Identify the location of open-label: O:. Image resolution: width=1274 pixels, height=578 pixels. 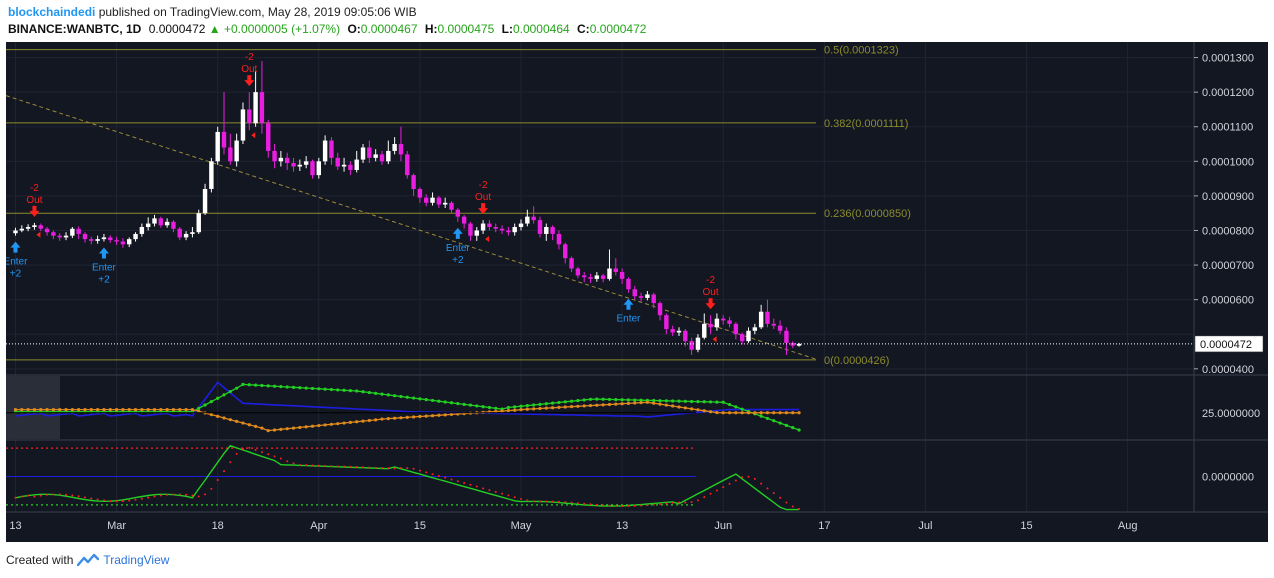
(354, 29).